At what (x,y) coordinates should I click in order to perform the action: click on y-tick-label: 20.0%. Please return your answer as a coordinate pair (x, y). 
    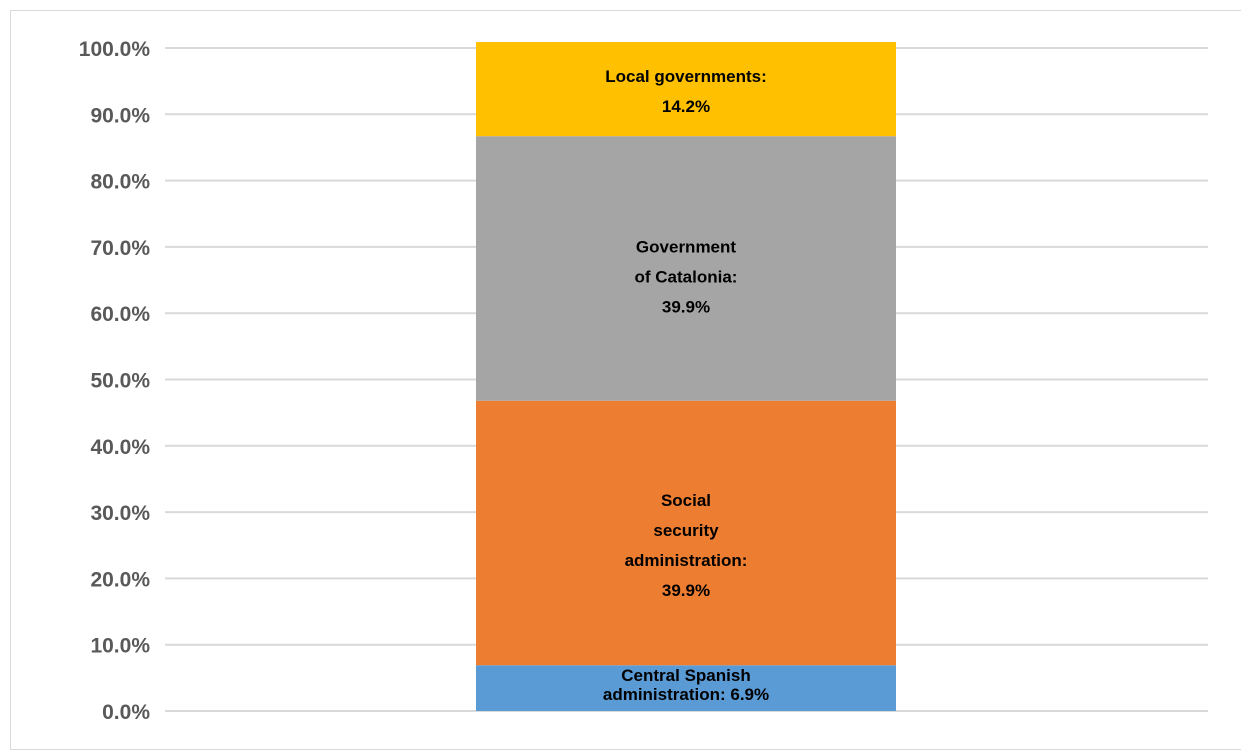
    Looking at the image, I should click on (120, 579).